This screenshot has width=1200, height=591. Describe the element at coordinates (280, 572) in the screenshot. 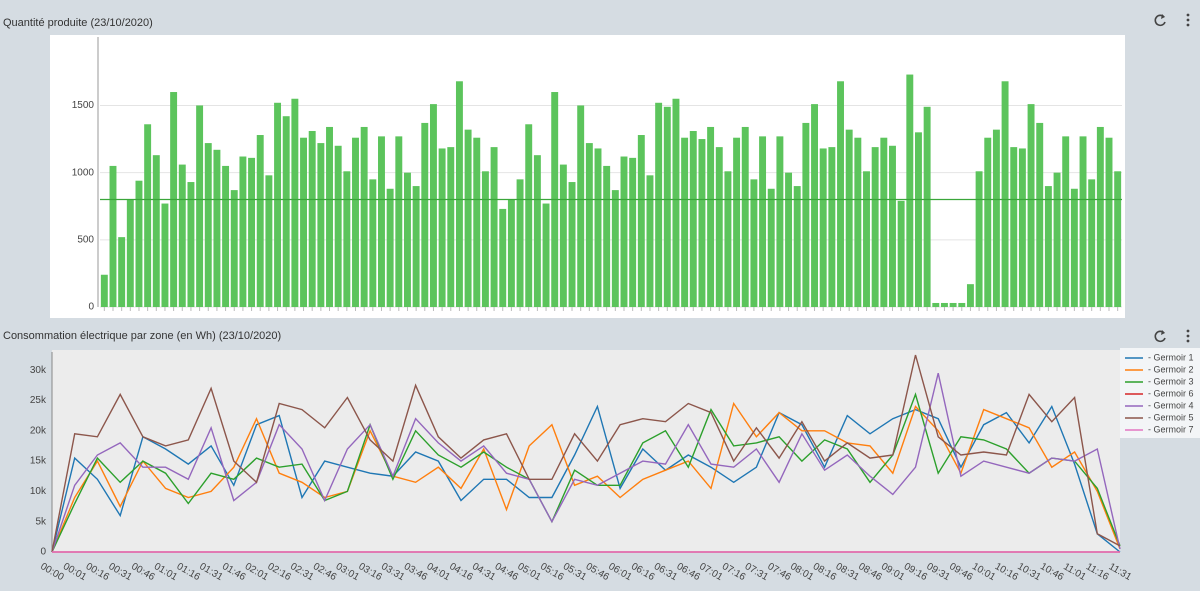

I see `x-tick-label: 02:16` at that location.